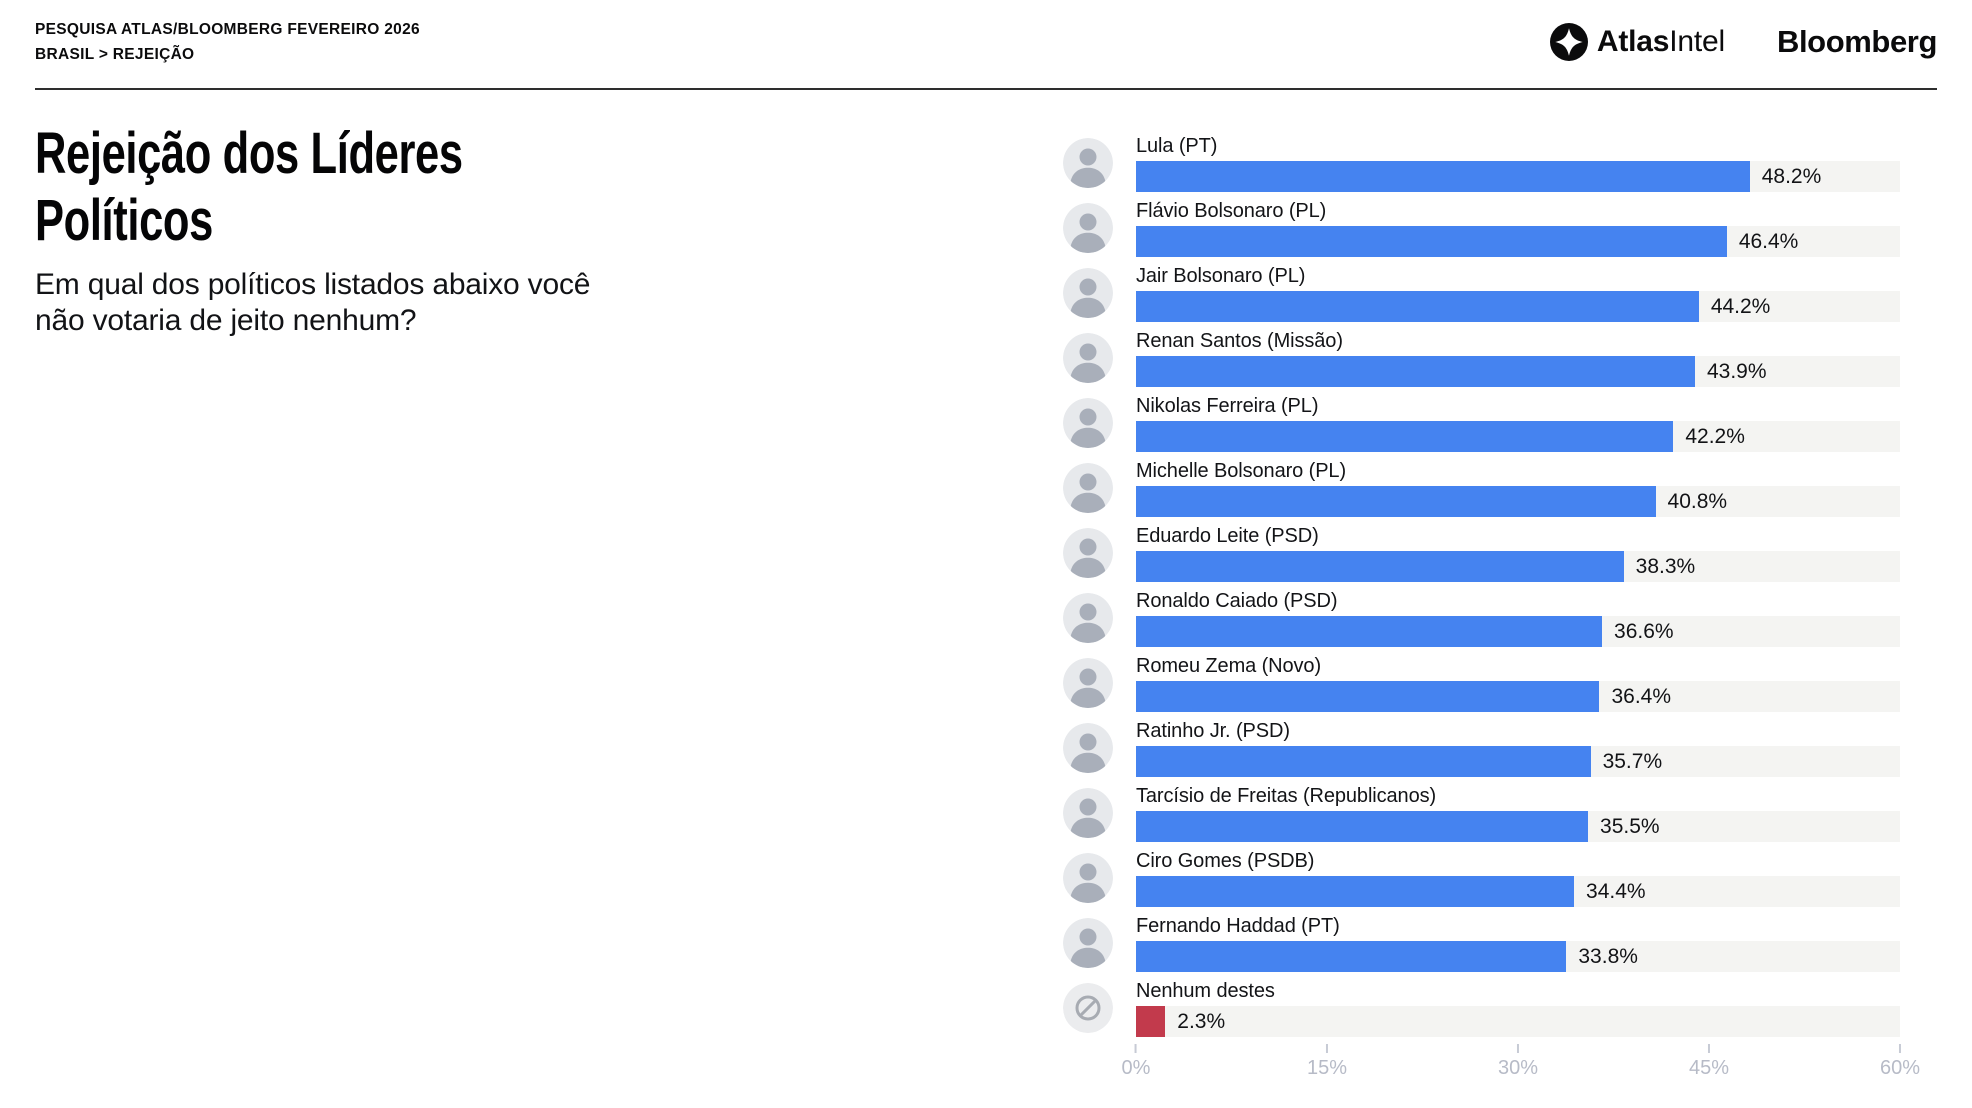 The height and width of the screenshot is (1108, 1972). Describe the element at coordinates (1665, 566) in the screenshot. I see `bar-value-label: 38.3%` at that location.